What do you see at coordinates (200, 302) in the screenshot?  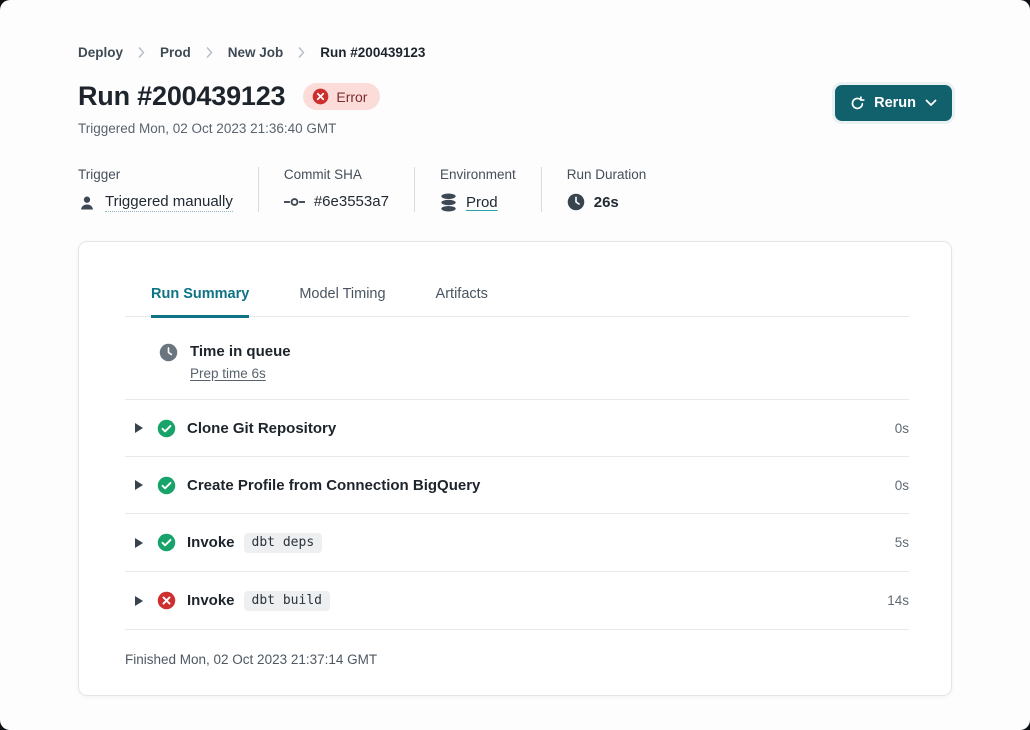 I see `tab-run-summary: Run Summary` at bounding box center [200, 302].